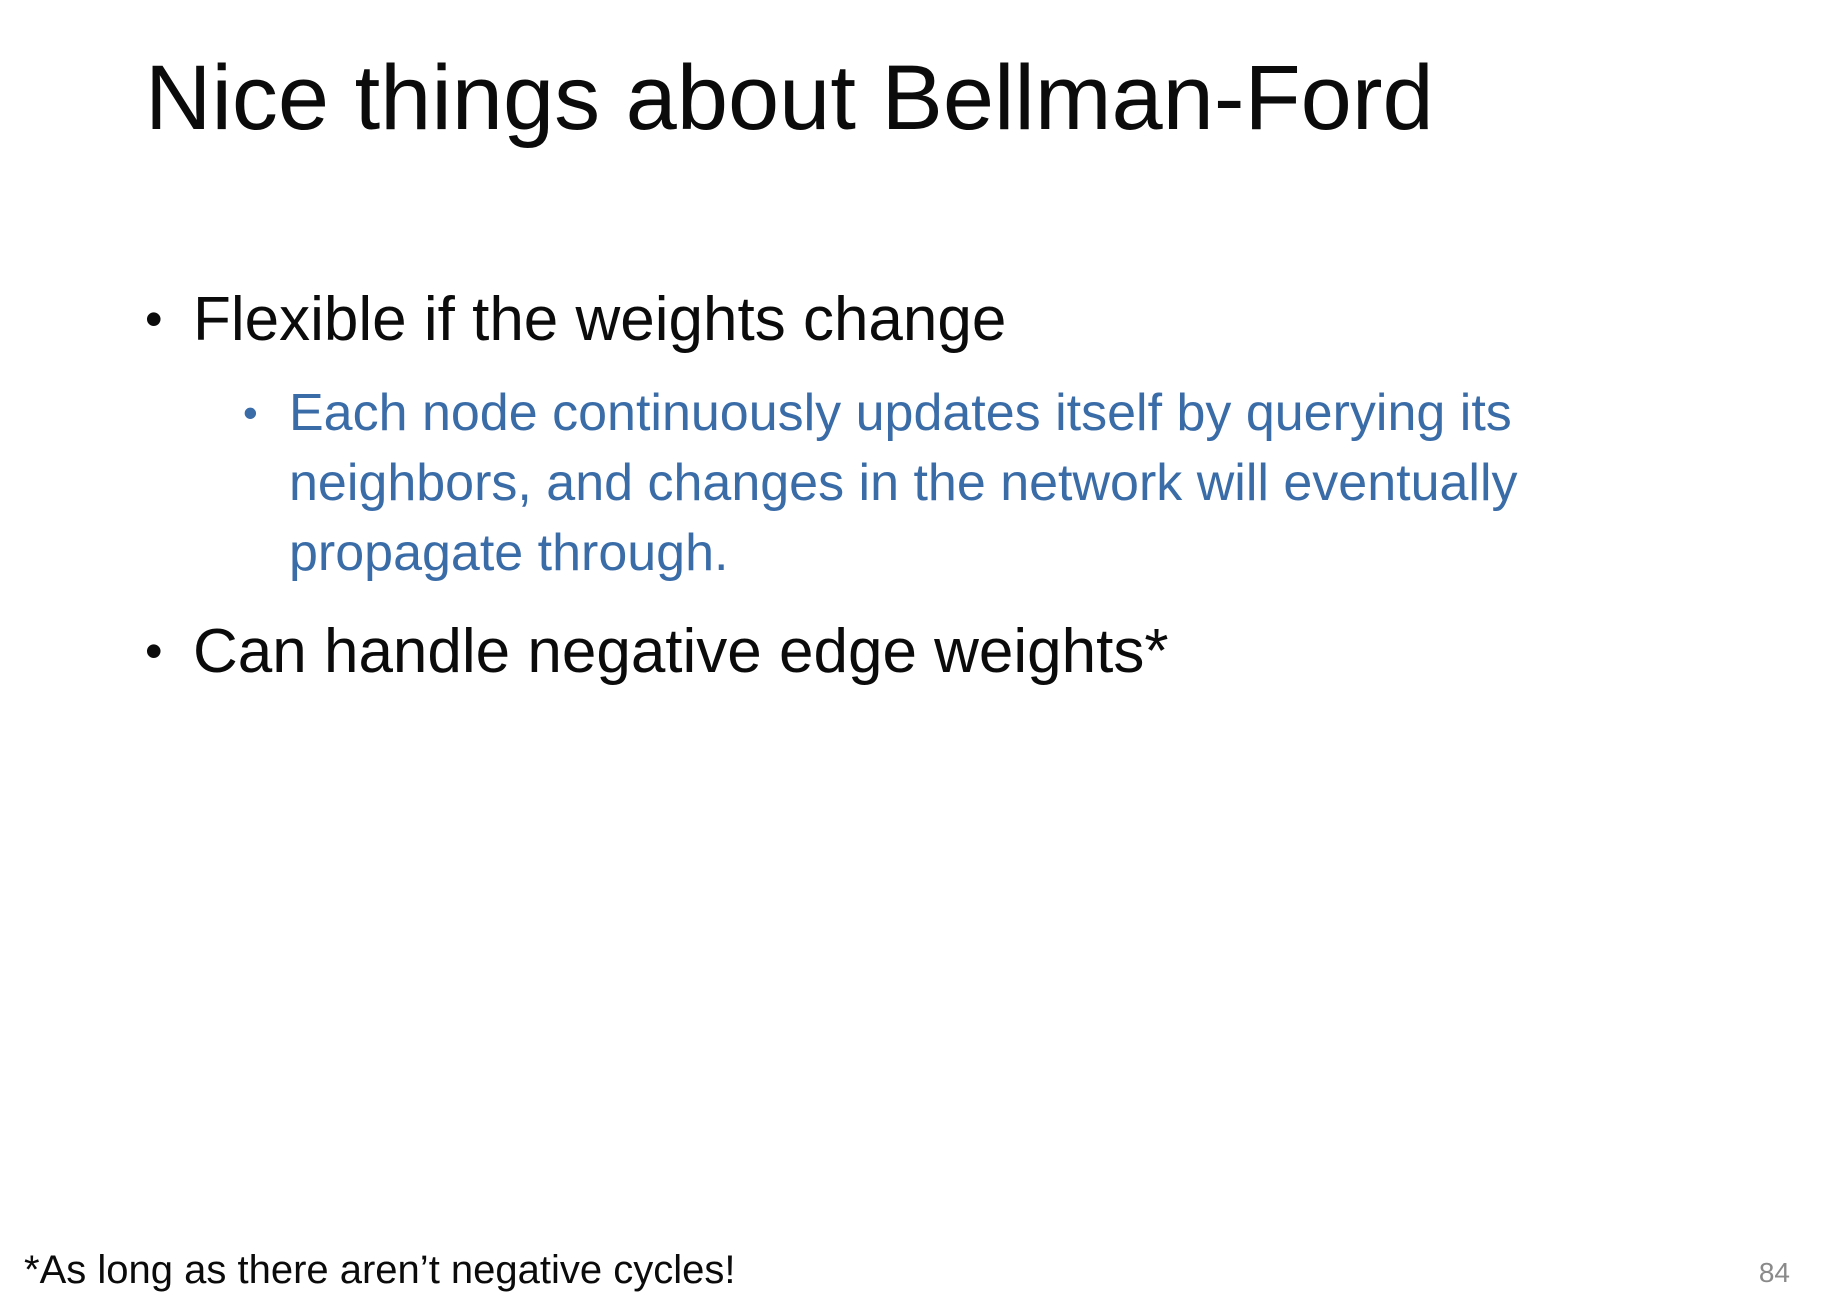 Image resolution: width=1824 pixels, height=1304 pixels. I want to click on bullet-text: Can handle negative edge weights*, so click(681, 651).